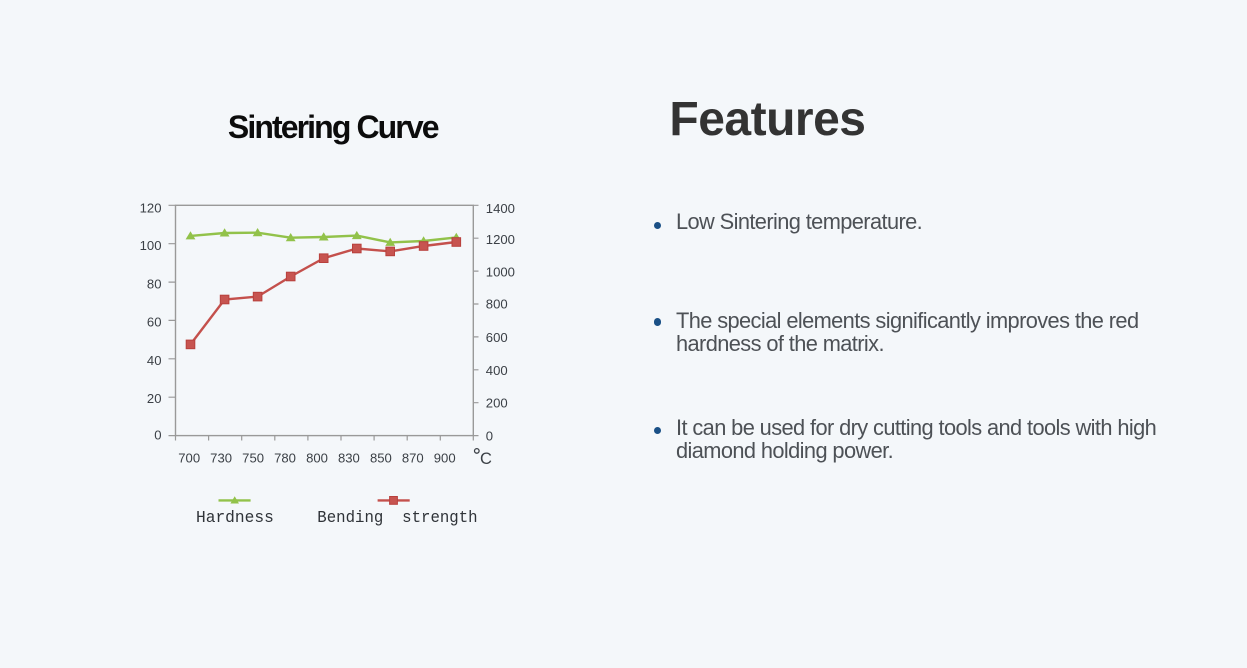 The image size is (1247, 668). Describe the element at coordinates (151, 245) in the screenshot. I see `svg-text: 100` at that location.